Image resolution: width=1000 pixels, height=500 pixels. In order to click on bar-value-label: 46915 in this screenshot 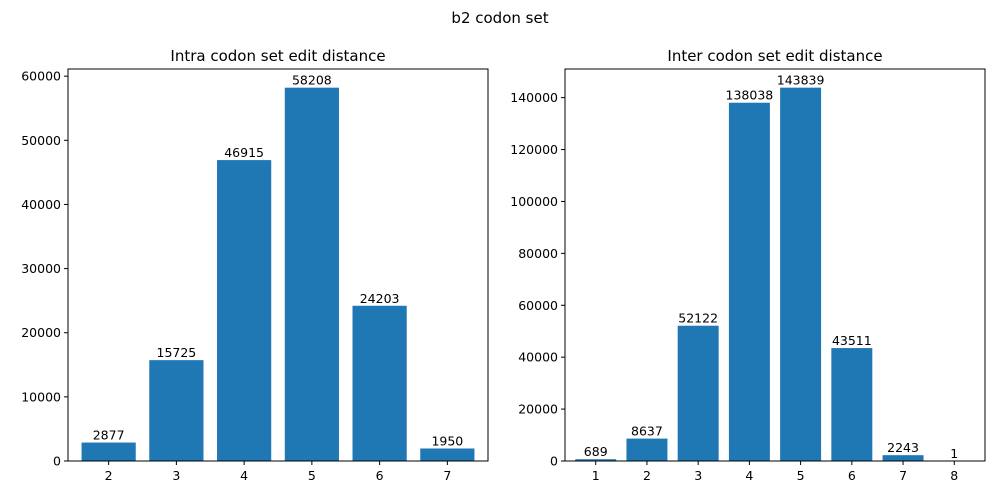, I will do `click(244, 152)`.